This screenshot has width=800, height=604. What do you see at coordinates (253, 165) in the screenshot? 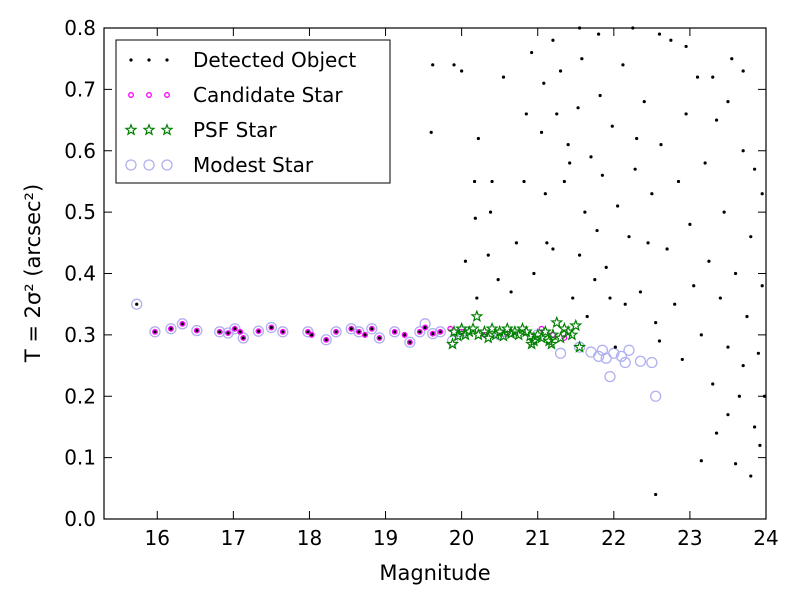
I see `legend-label-modest-star: Modest Star` at bounding box center [253, 165].